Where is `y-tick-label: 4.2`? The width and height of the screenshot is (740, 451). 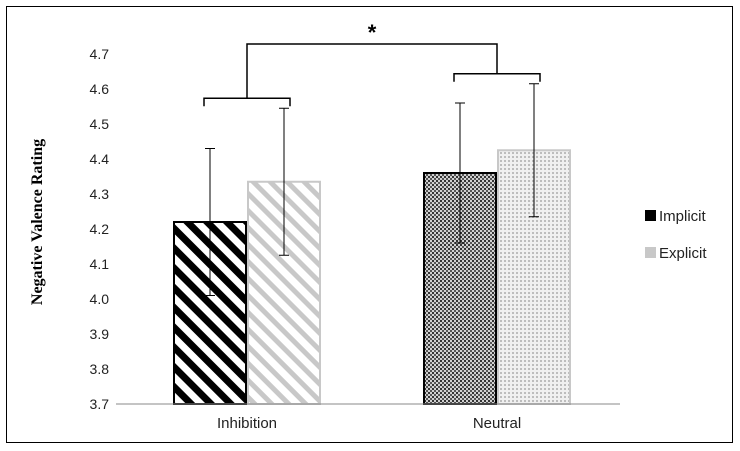
y-tick-label: 4.2 is located at coordinates (100, 229).